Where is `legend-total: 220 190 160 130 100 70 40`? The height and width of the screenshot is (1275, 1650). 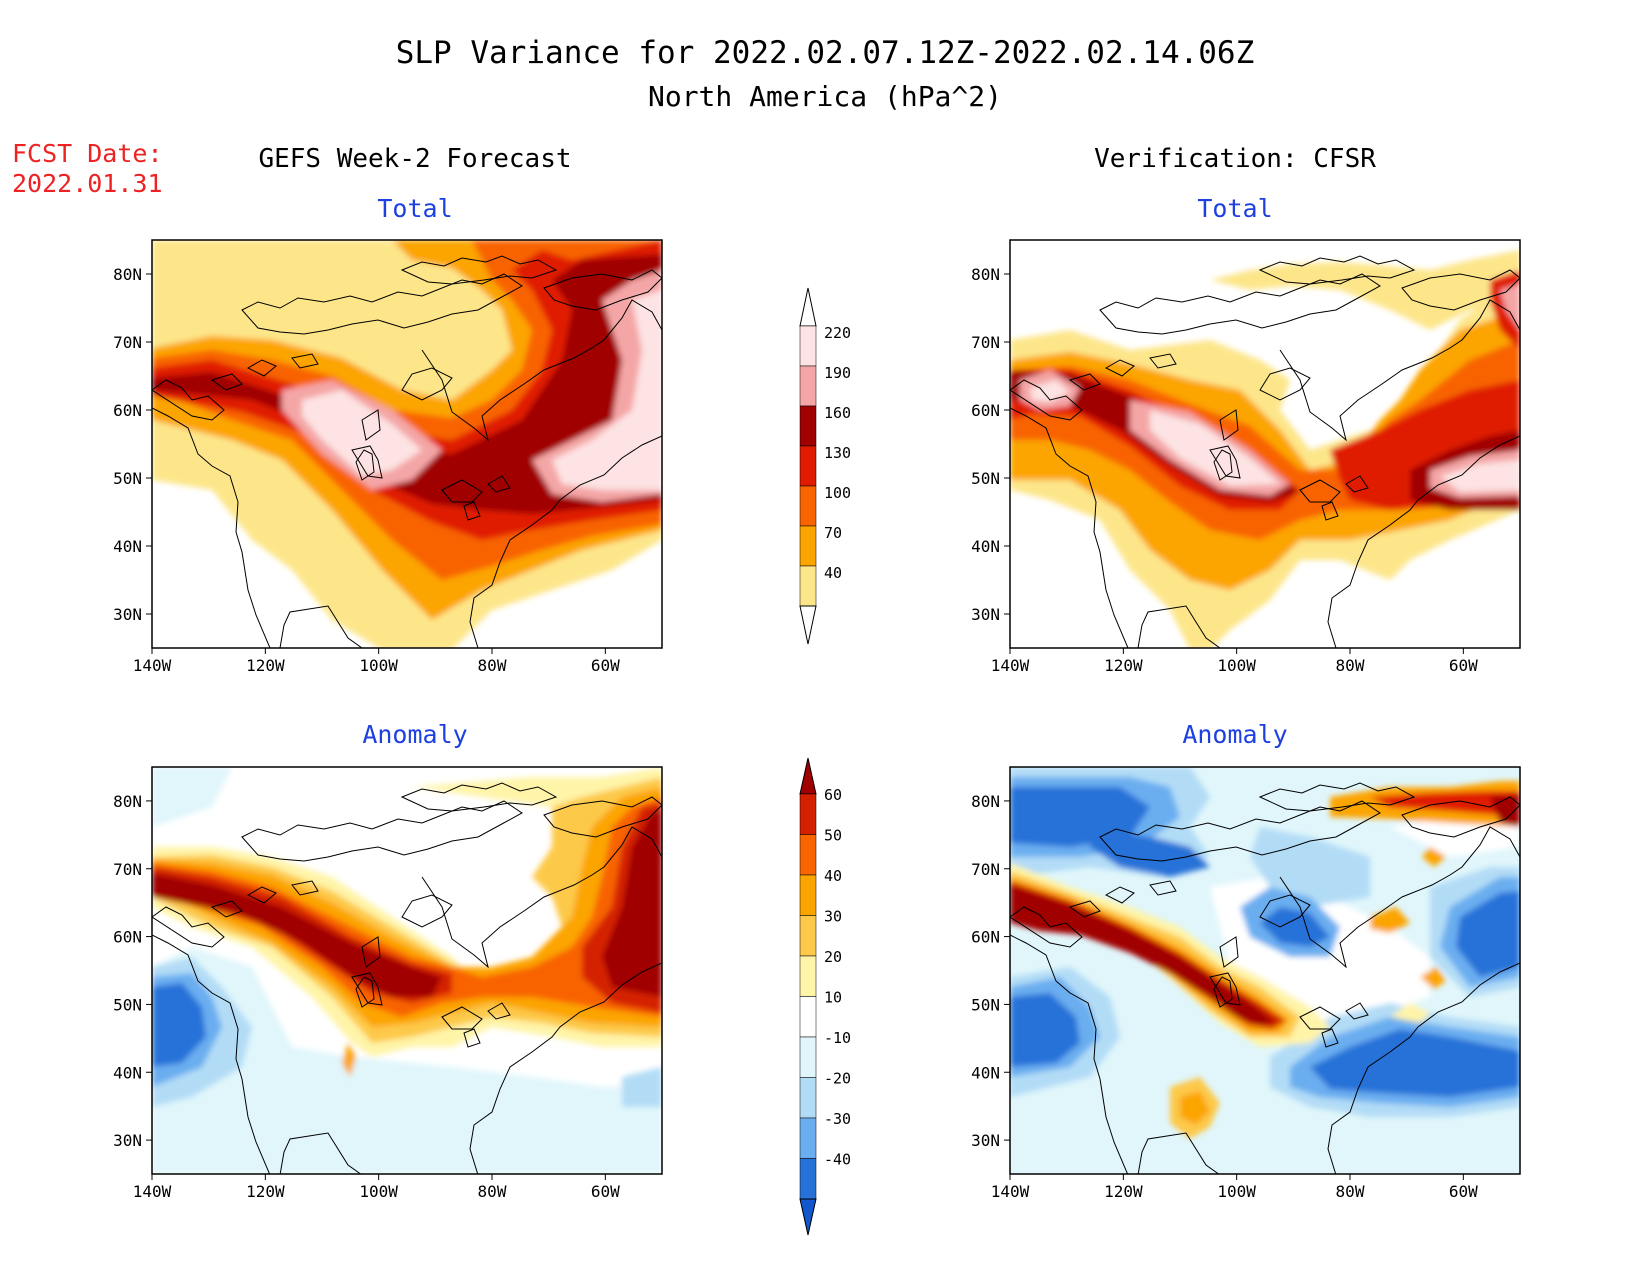
legend-total: 220 190 160 130 100 70 40 is located at coordinates (825, 466).